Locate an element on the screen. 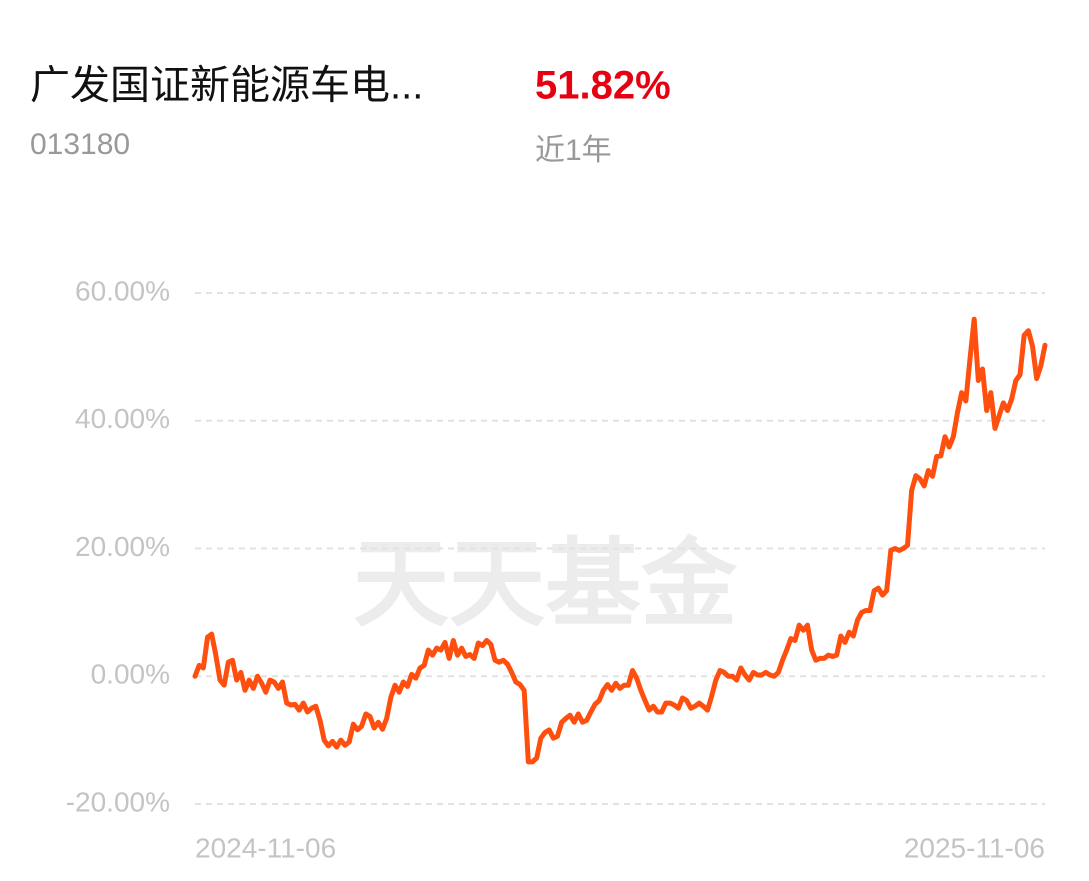 The width and height of the screenshot is (1089, 881). y-tick-label: -20.00% is located at coordinates (118, 801).